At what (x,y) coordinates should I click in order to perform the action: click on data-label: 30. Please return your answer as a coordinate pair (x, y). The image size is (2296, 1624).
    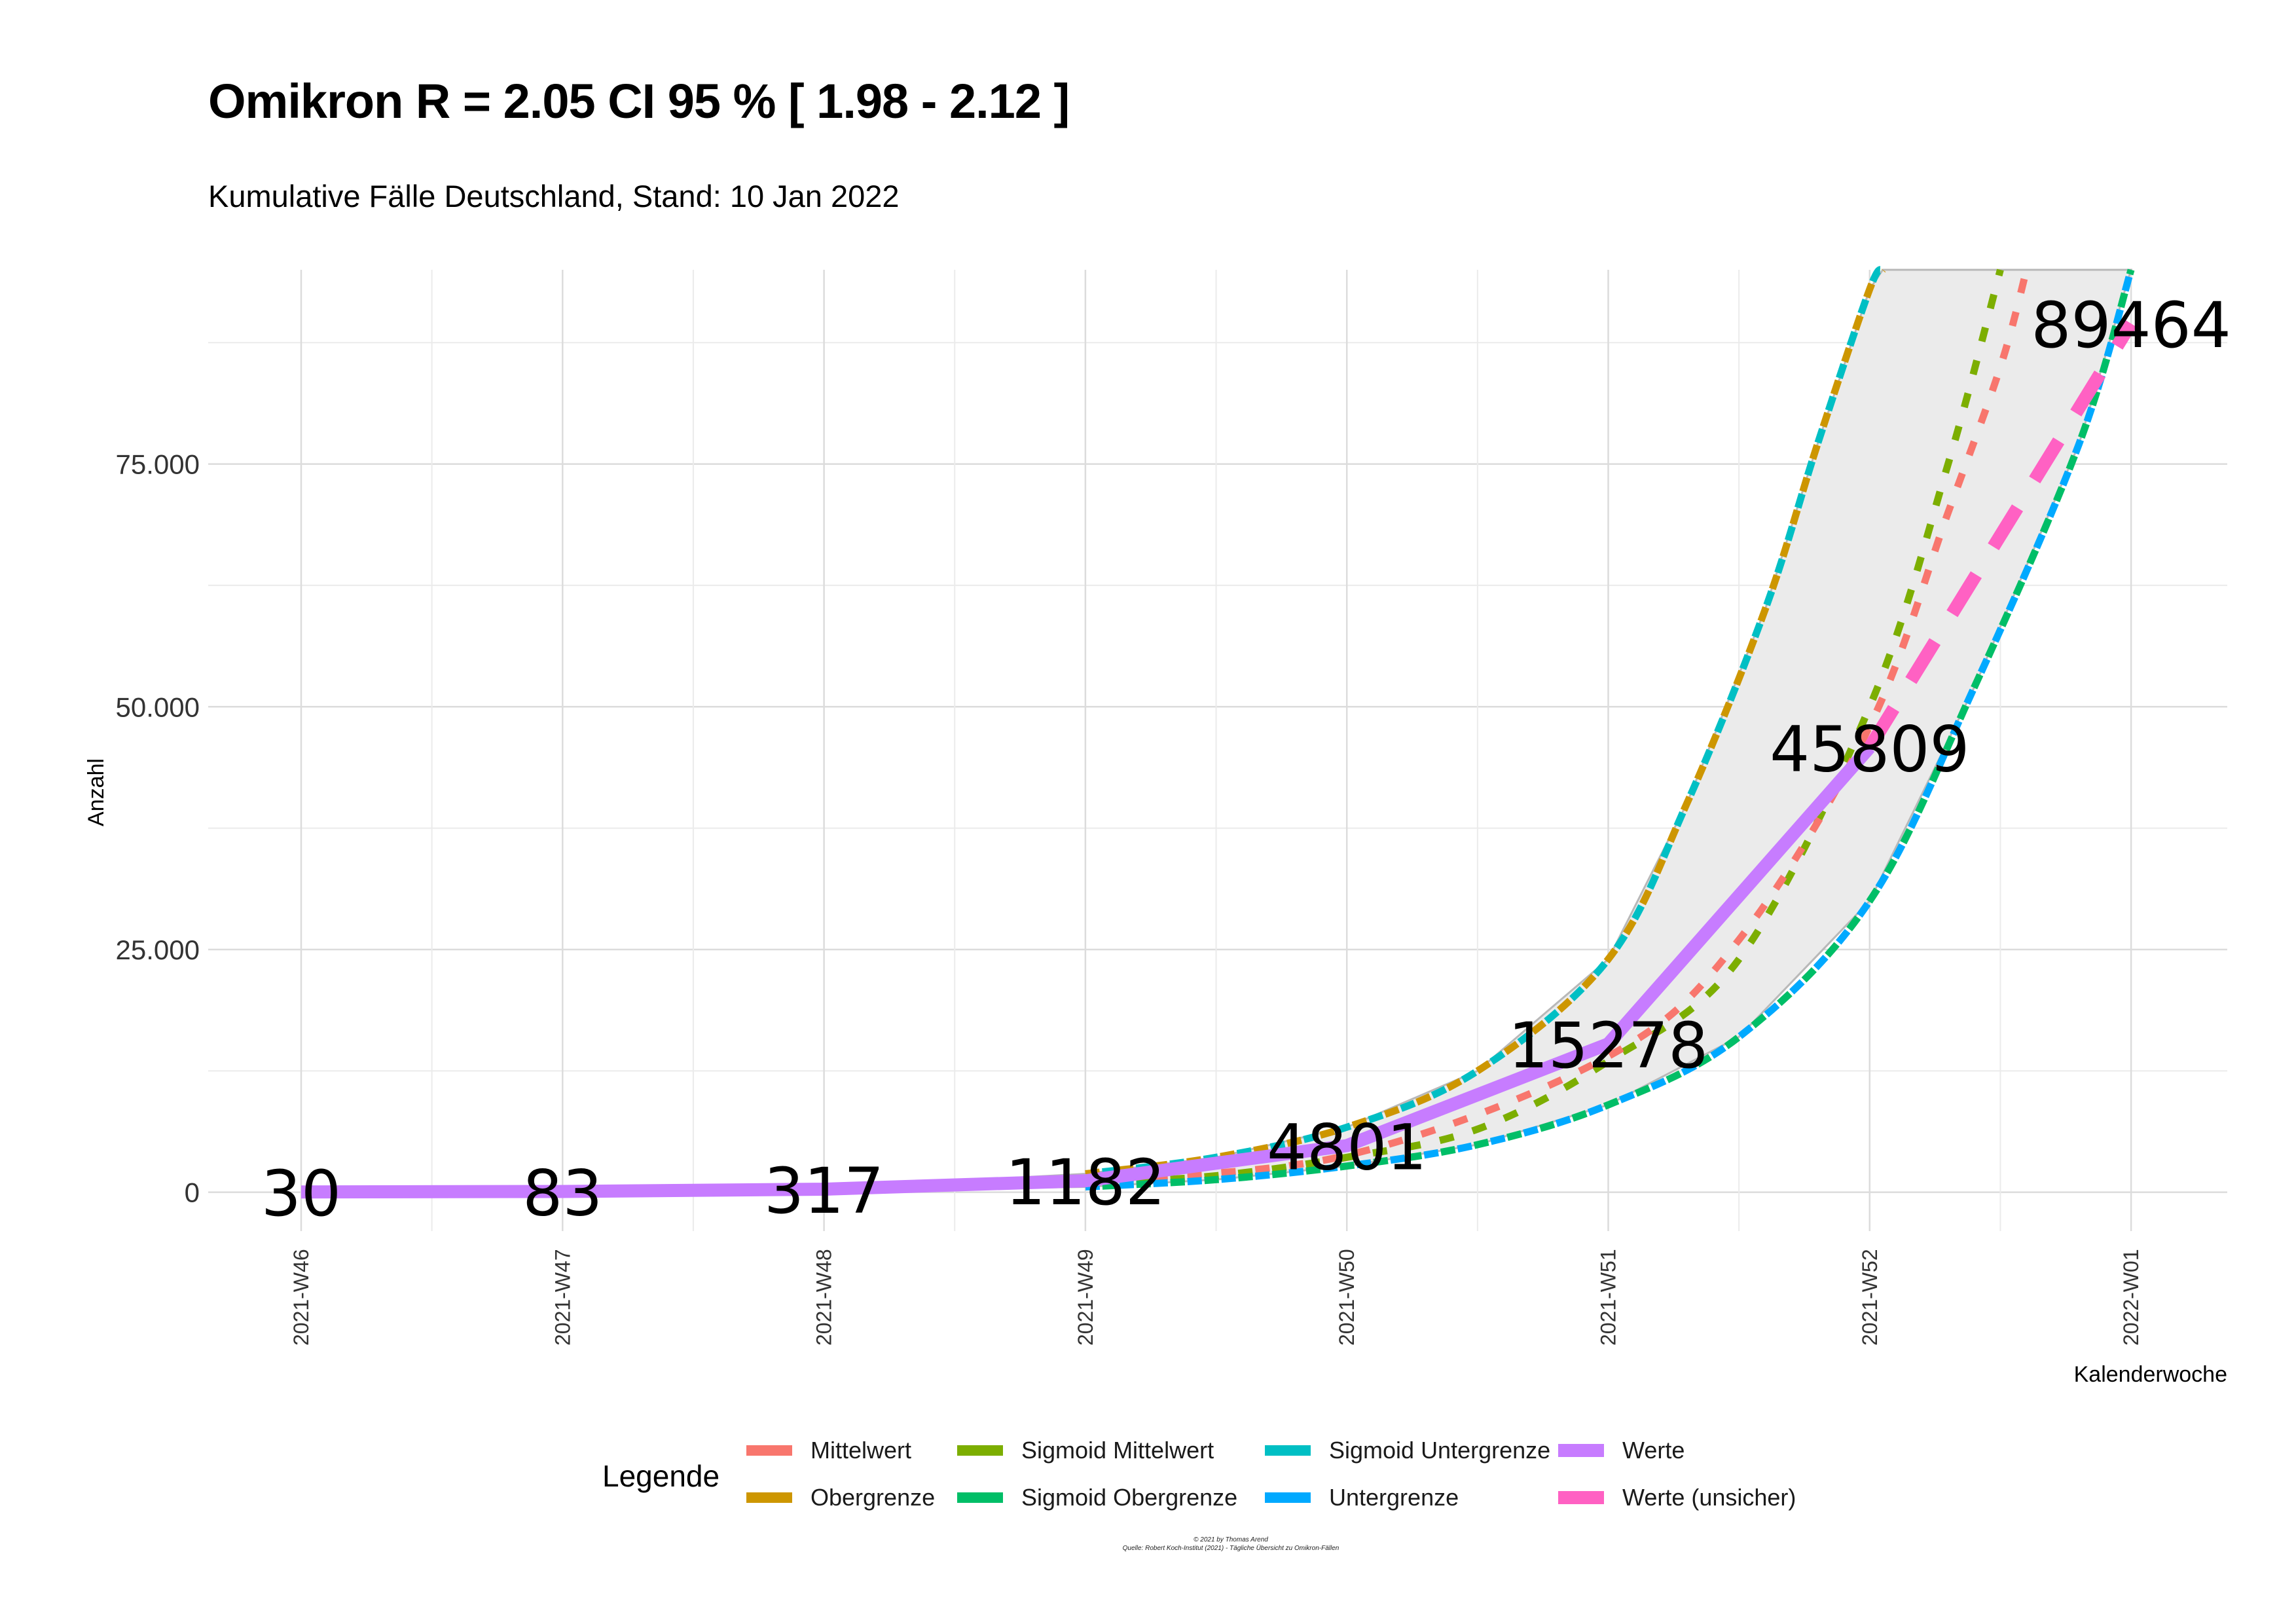
    Looking at the image, I should click on (301, 1193).